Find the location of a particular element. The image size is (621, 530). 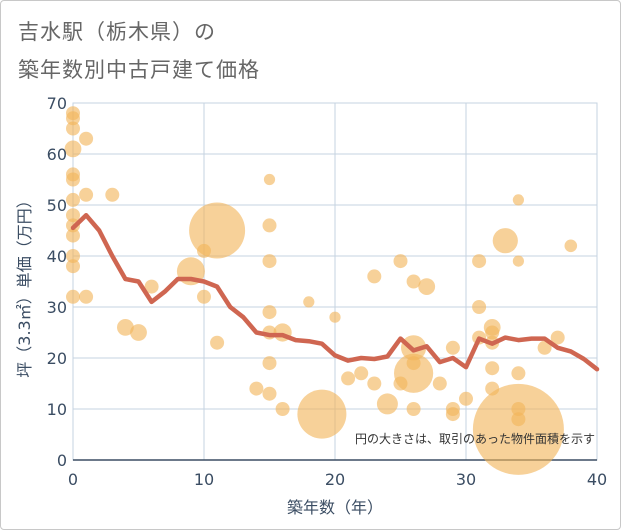

y-axis-label: 坪（3.3㎡）単価（万円） is located at coordinates (24, 284).